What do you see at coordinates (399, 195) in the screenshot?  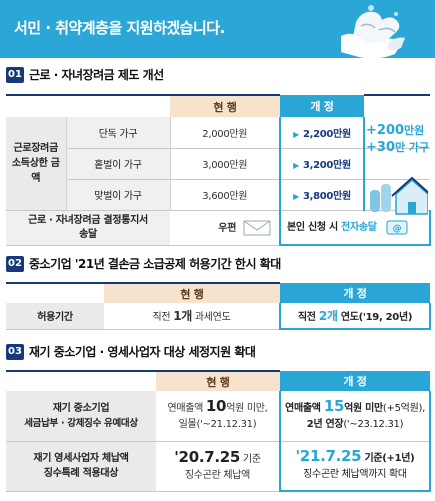 I see `house-coins-icon` at bounding box center [399, 195].